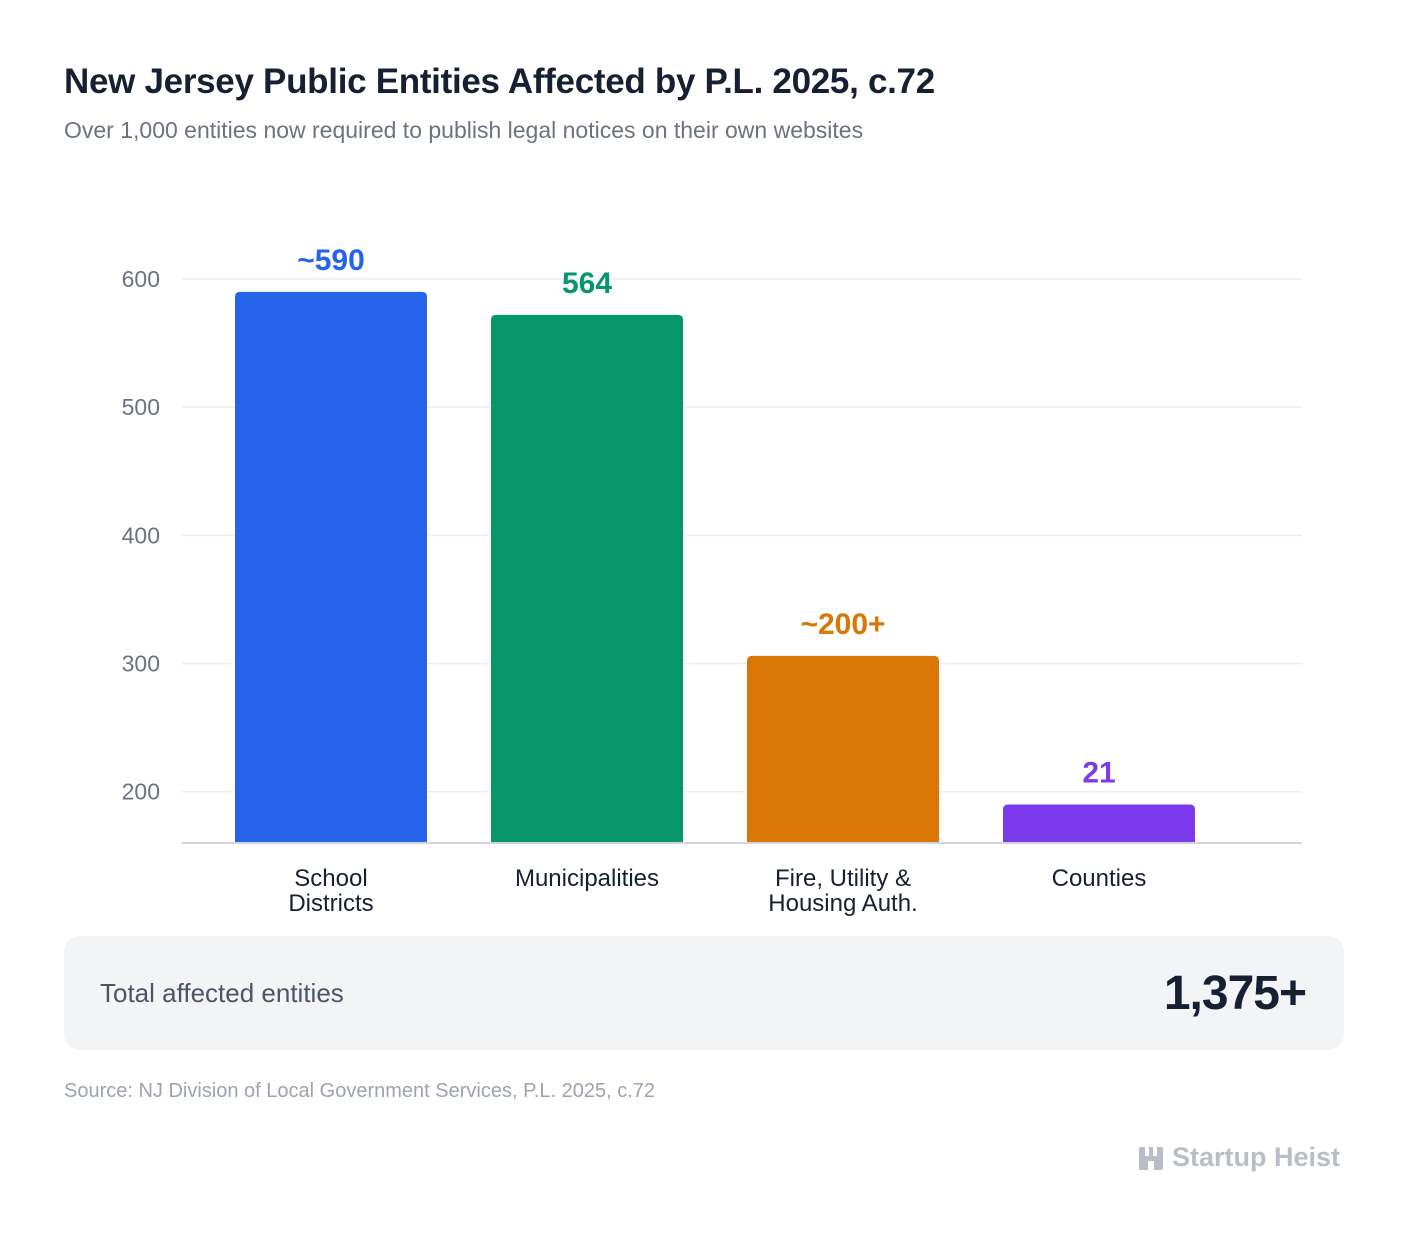  What do you see at coordinates (842, 903) in the screenshot?
I see `x-category-label: Housing Auth.` at bounding box center [842, 903].